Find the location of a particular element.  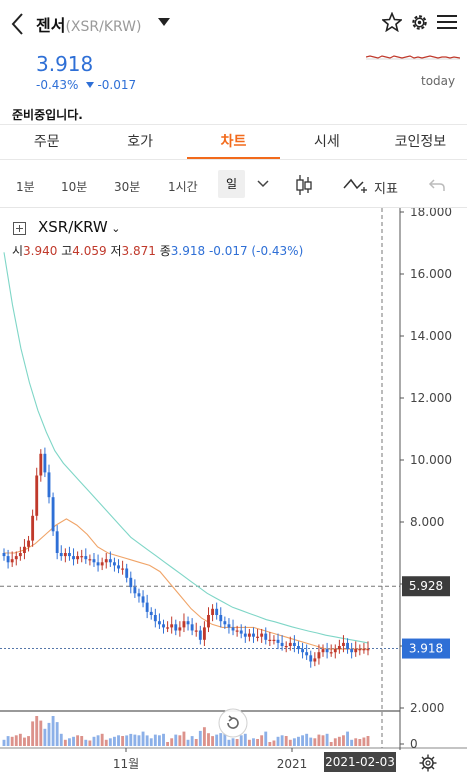

close-label: 종 is located at coordinates (165, 251).